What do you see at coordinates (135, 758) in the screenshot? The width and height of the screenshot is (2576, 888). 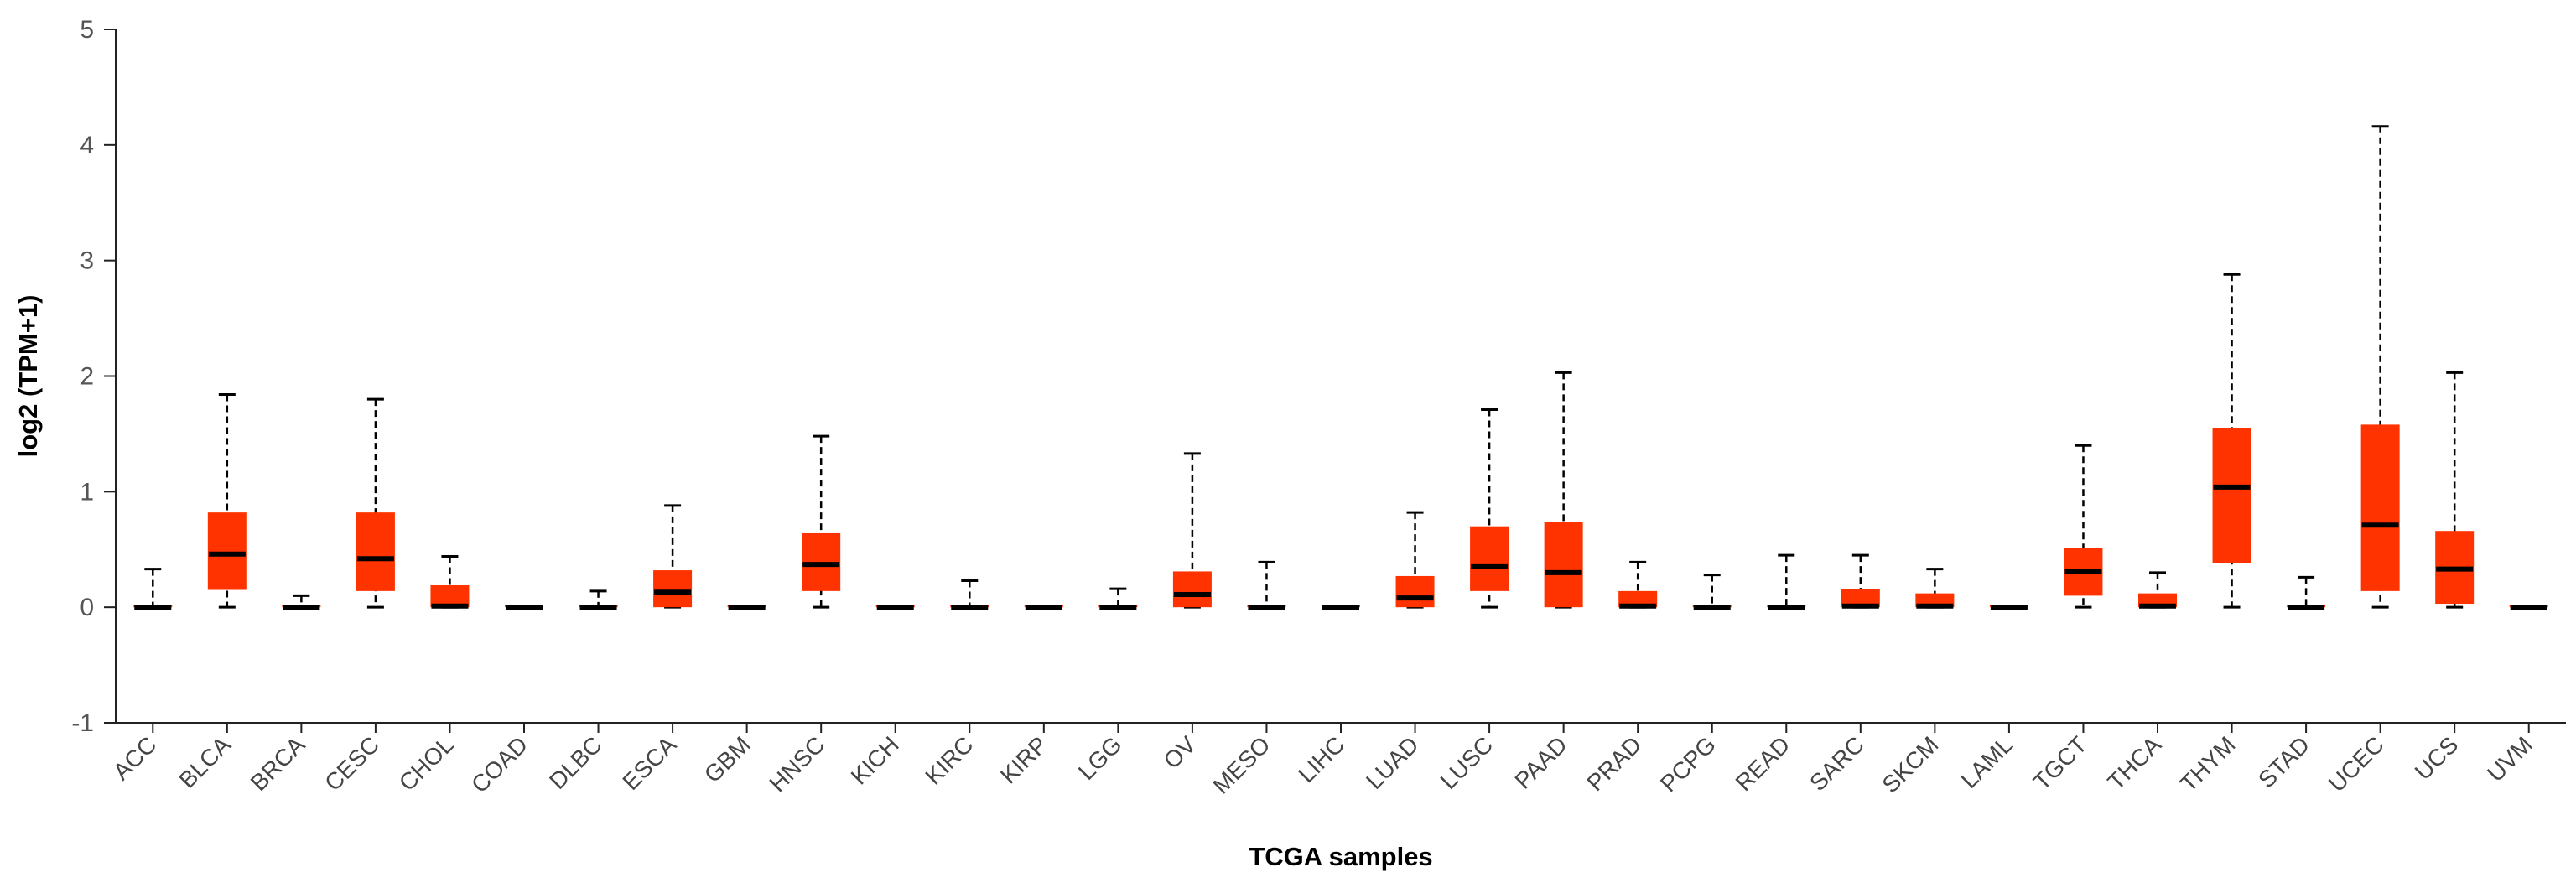 I see `x-tick-label: ACC` at bounding box center [135, 758].